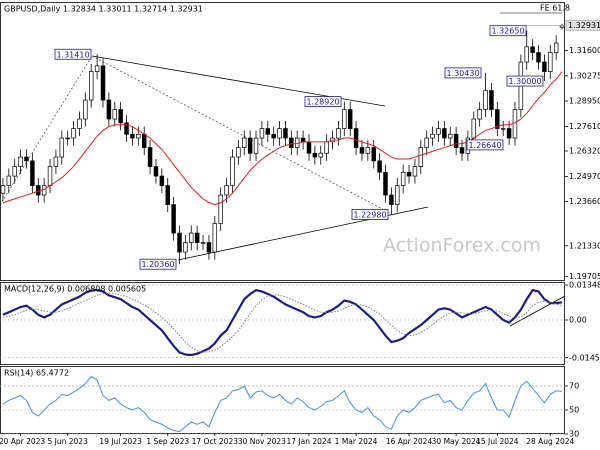 The width and height of the screenshot is (600, 450). Describe the element at coordinates (550, 441) in the screenshot. I see `x-tick-label: 28 Aug 2024` at that location.